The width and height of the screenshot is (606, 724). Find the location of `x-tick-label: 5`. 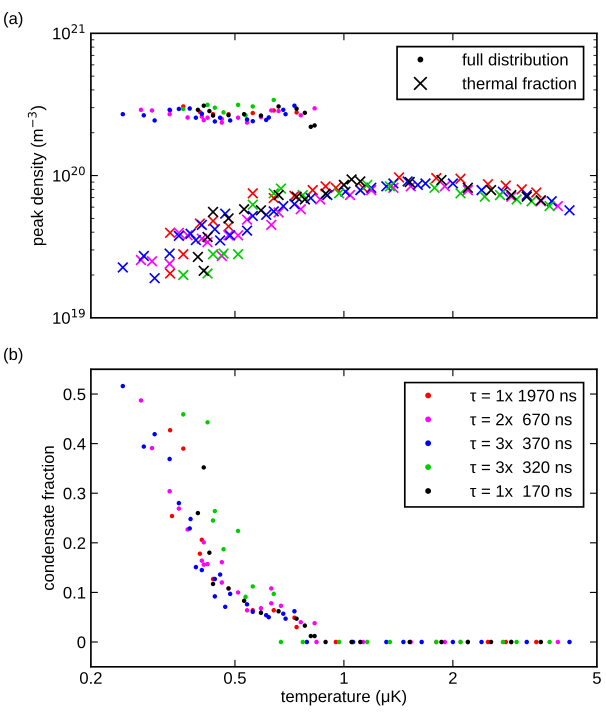

x-tick-label: 5 is located at coordinates (596, 678).